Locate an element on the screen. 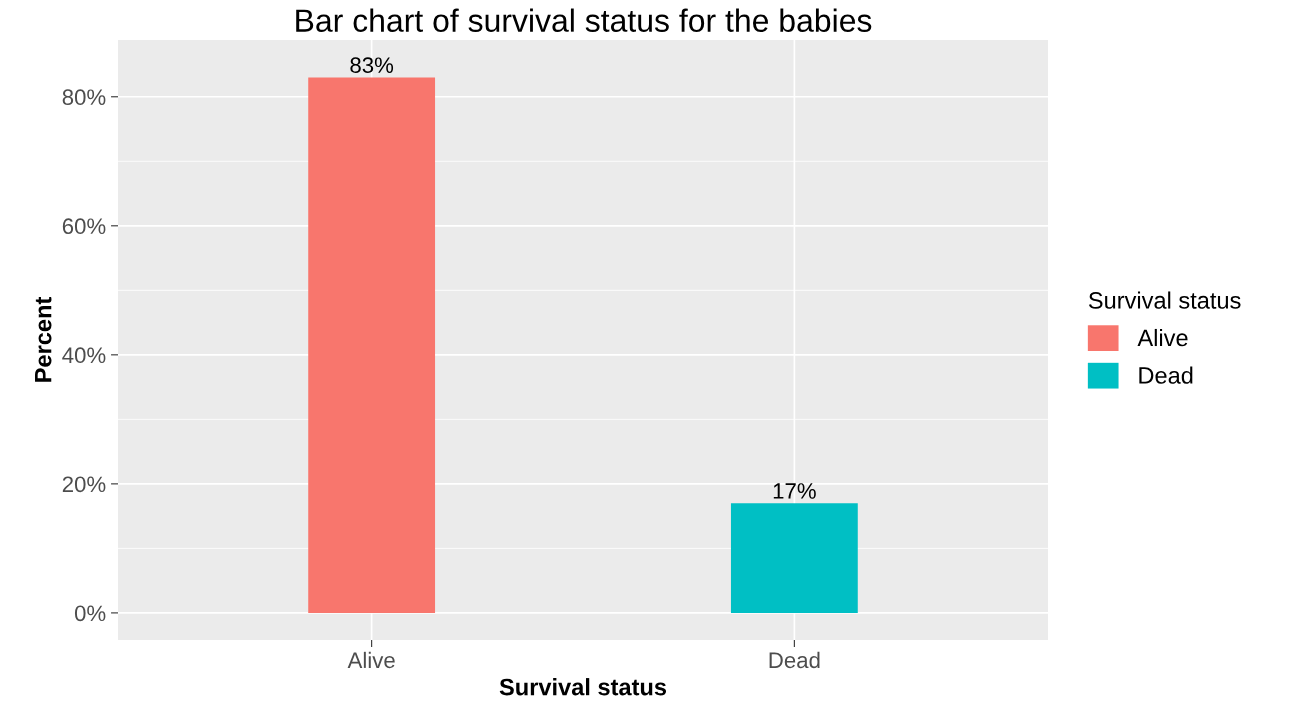 The width and height of the screenshot is (1291, 704). data-label: 83% is located at coordinates (372, 65).